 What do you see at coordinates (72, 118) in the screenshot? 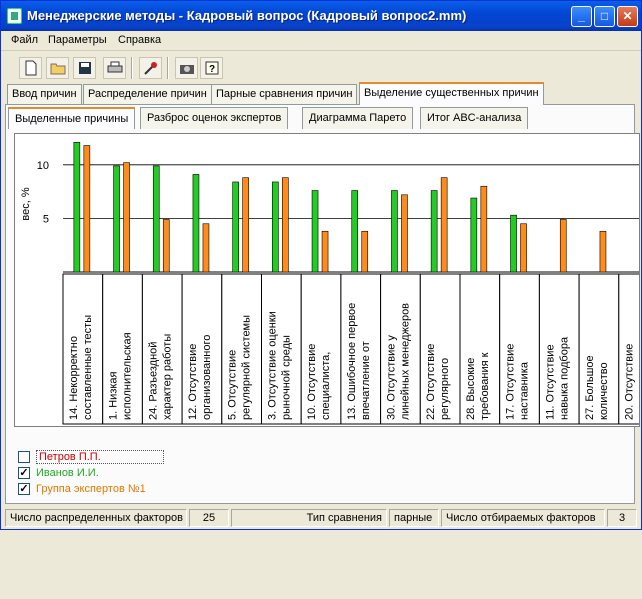
I see `tab-selected-causes: Выделенные причины` at bounding box center [72, 118].